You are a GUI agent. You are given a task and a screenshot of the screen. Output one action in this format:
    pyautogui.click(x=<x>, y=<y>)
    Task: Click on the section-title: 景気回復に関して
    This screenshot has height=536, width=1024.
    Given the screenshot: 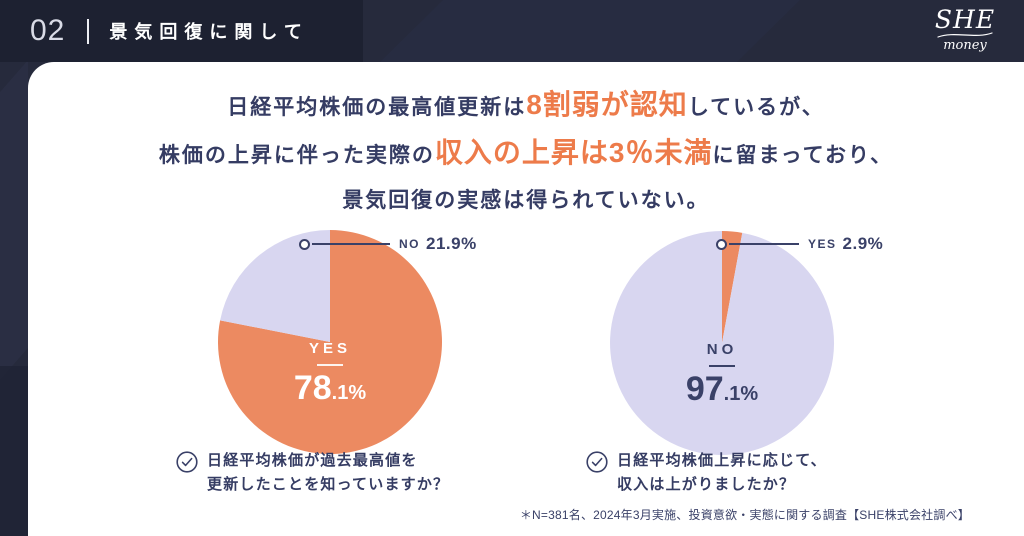 What is the action you would take?
    pyautogui.click(x=209, y=32)
    